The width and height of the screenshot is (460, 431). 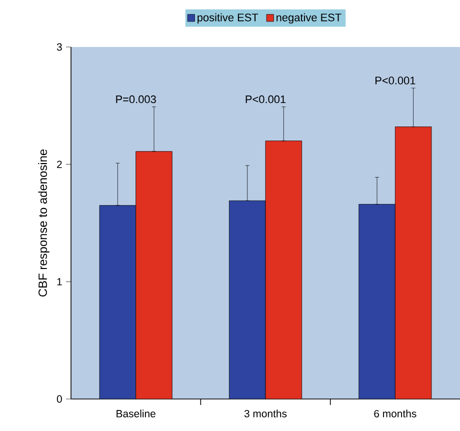 I want to click on legend-label: negative EST, so click(x=309, y=18).